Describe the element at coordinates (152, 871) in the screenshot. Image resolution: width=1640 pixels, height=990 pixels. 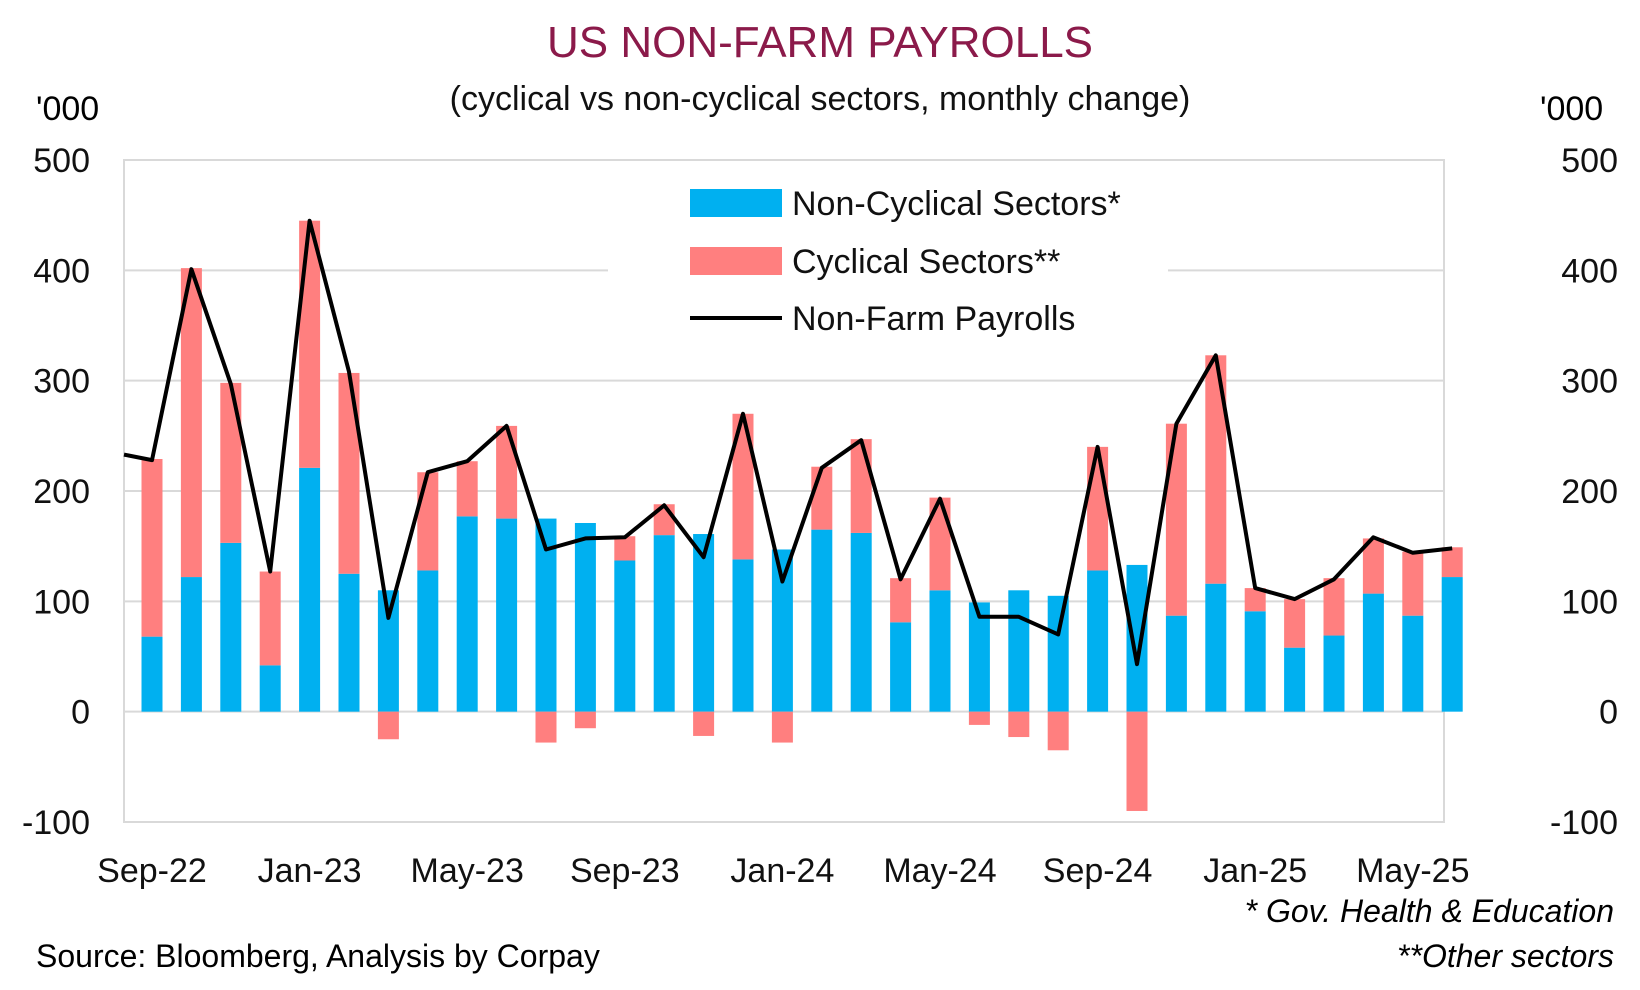
I see `x-tick-label: Sep-22` at that location.